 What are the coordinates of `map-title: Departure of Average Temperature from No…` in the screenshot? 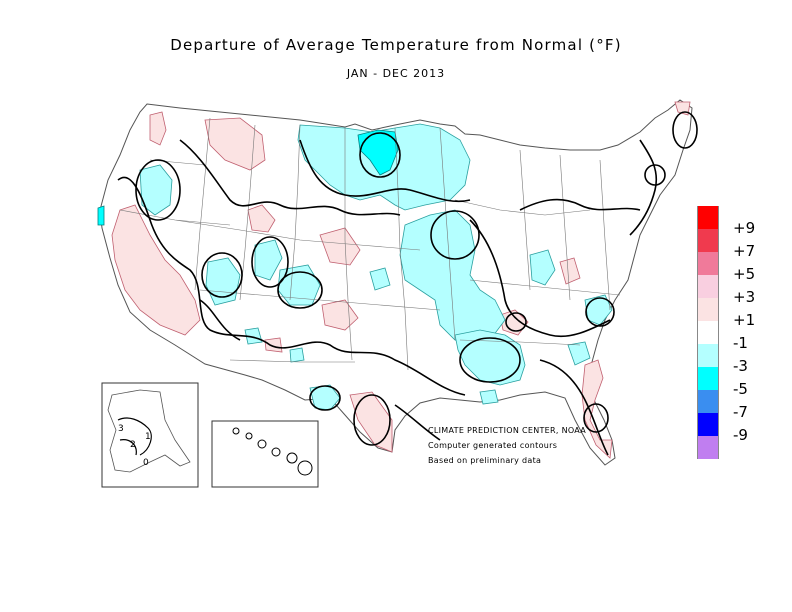 It's located at (396, 45).